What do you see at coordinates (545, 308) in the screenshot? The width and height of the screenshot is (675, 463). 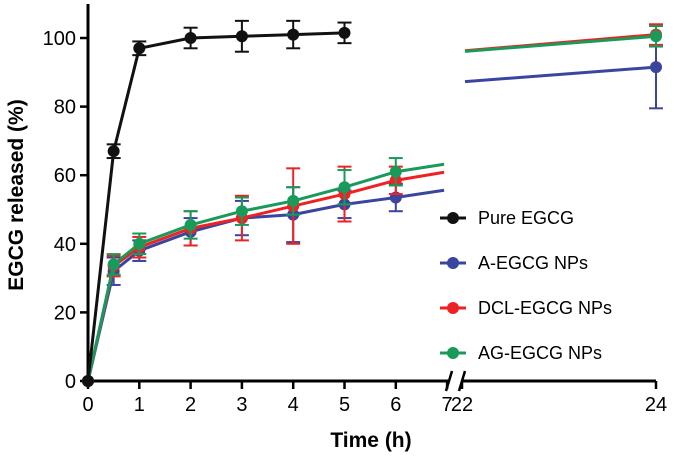 I see `legend-label: DCL-EGCG NPs` at bounding box center [545, 308].